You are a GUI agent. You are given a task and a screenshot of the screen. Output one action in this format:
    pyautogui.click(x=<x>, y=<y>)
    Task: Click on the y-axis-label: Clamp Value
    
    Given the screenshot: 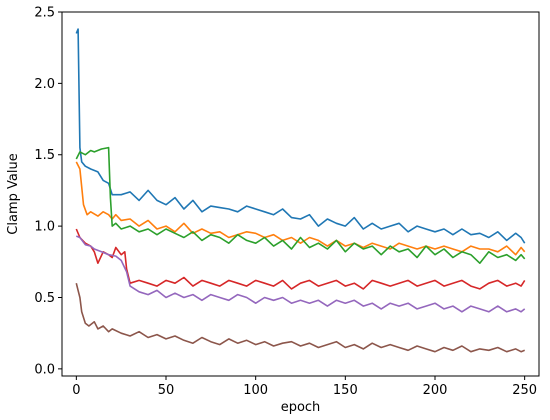 What is the action you would take?
    pyautogui.click(x=13, y=193)
    